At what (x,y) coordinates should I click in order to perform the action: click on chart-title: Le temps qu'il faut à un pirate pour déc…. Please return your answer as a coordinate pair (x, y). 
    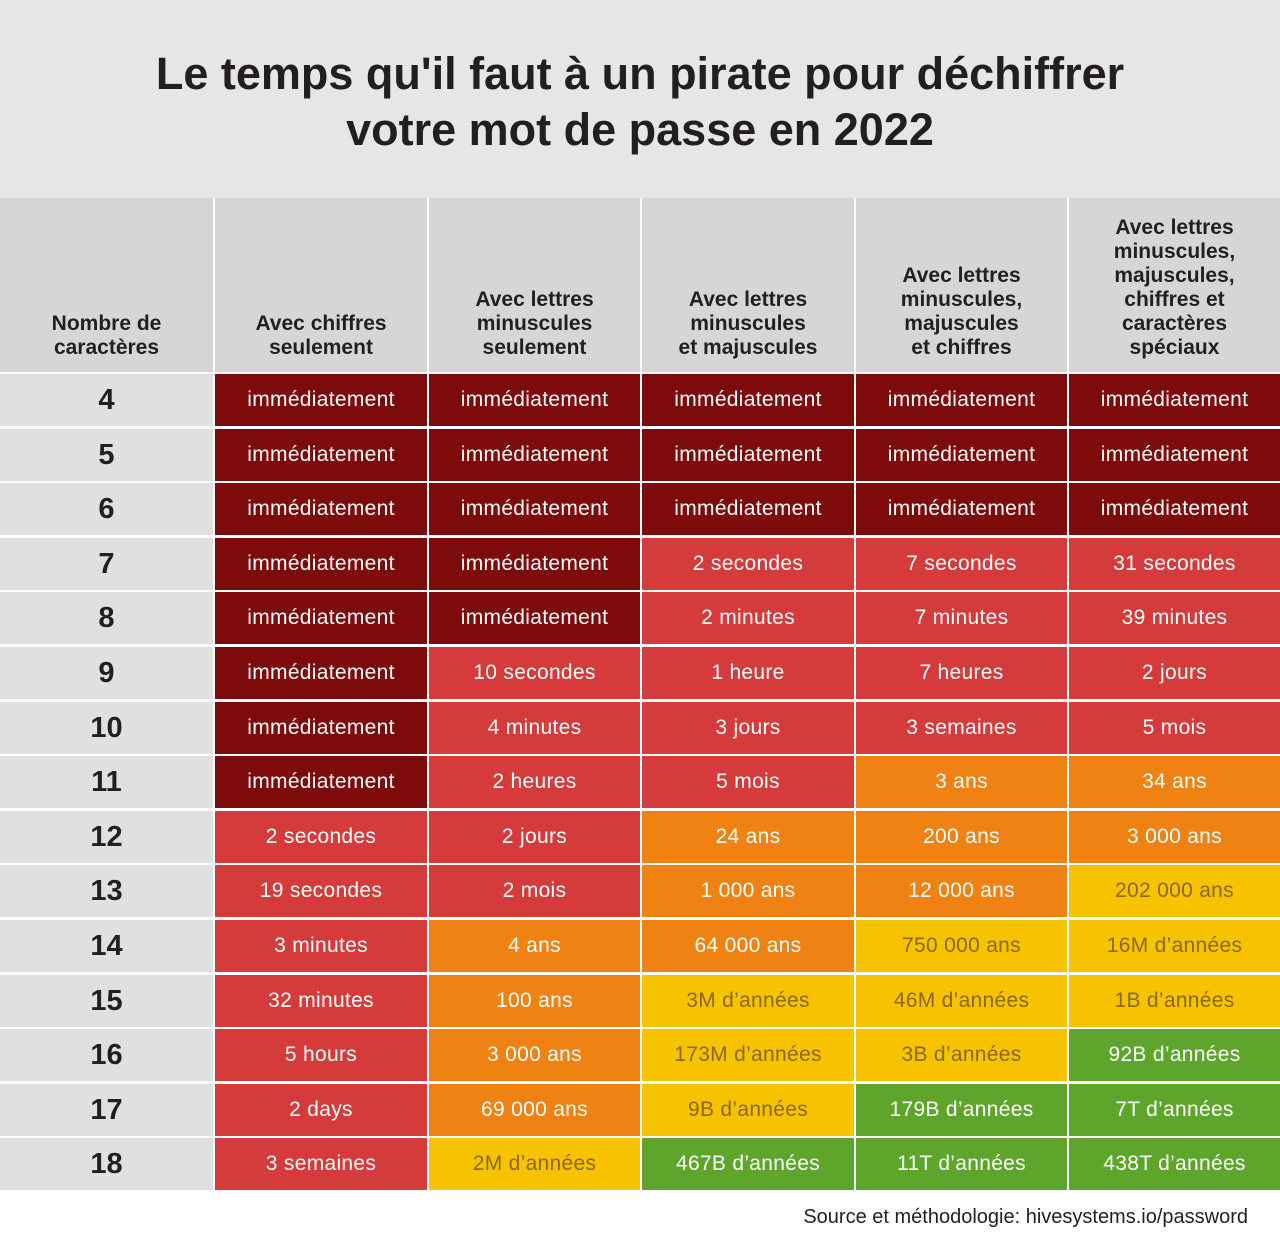
    Looking at the image, I should click on (640, 101).